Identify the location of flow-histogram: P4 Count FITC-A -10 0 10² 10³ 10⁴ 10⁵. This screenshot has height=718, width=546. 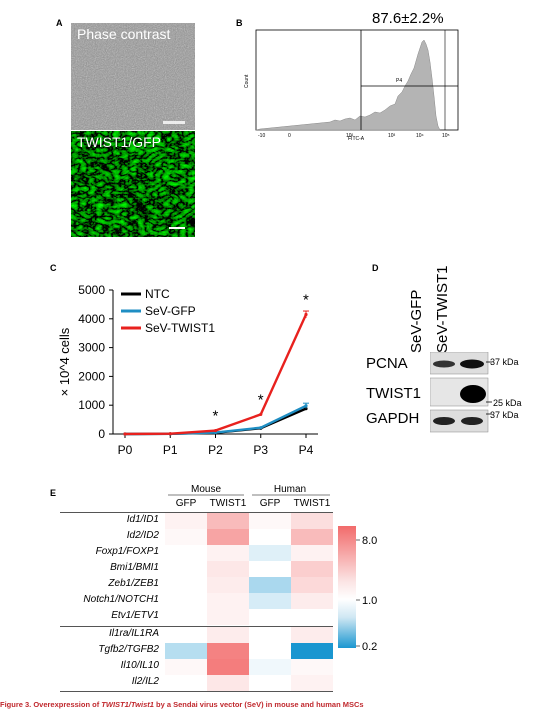
(351, 85).